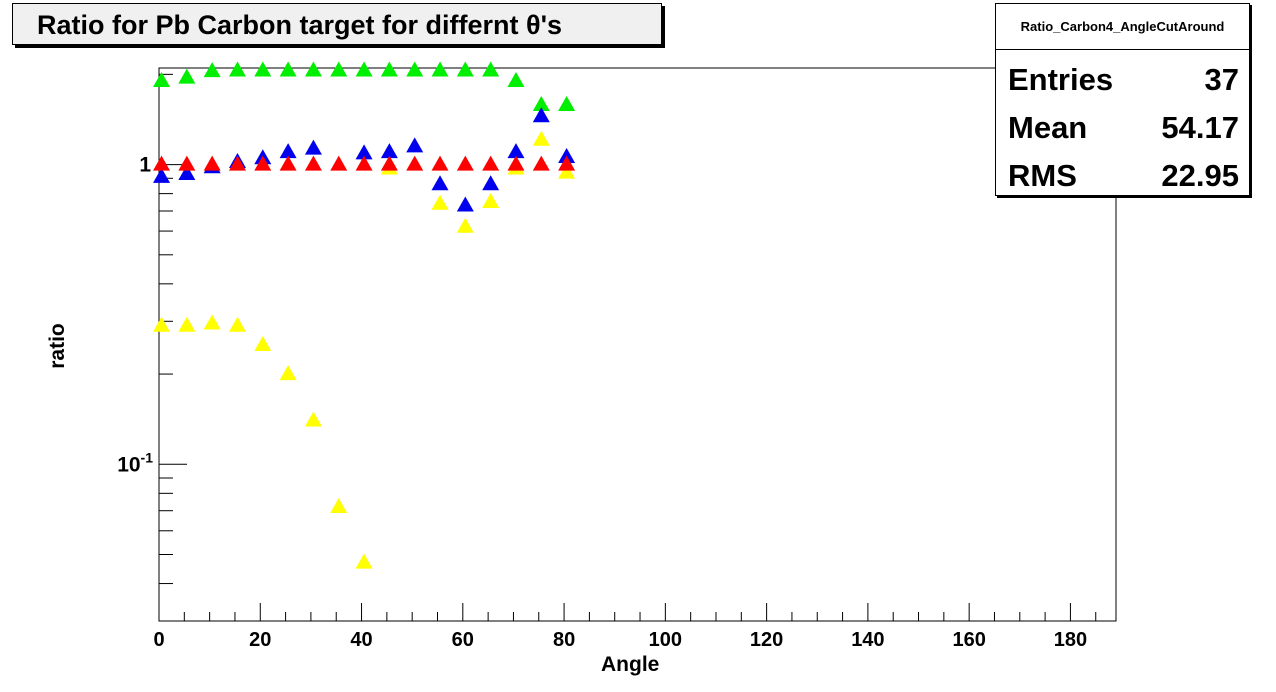 This screenshot has height=692, width=1276. I want to click on y-tick-label: 10-1, so click(135, 462).